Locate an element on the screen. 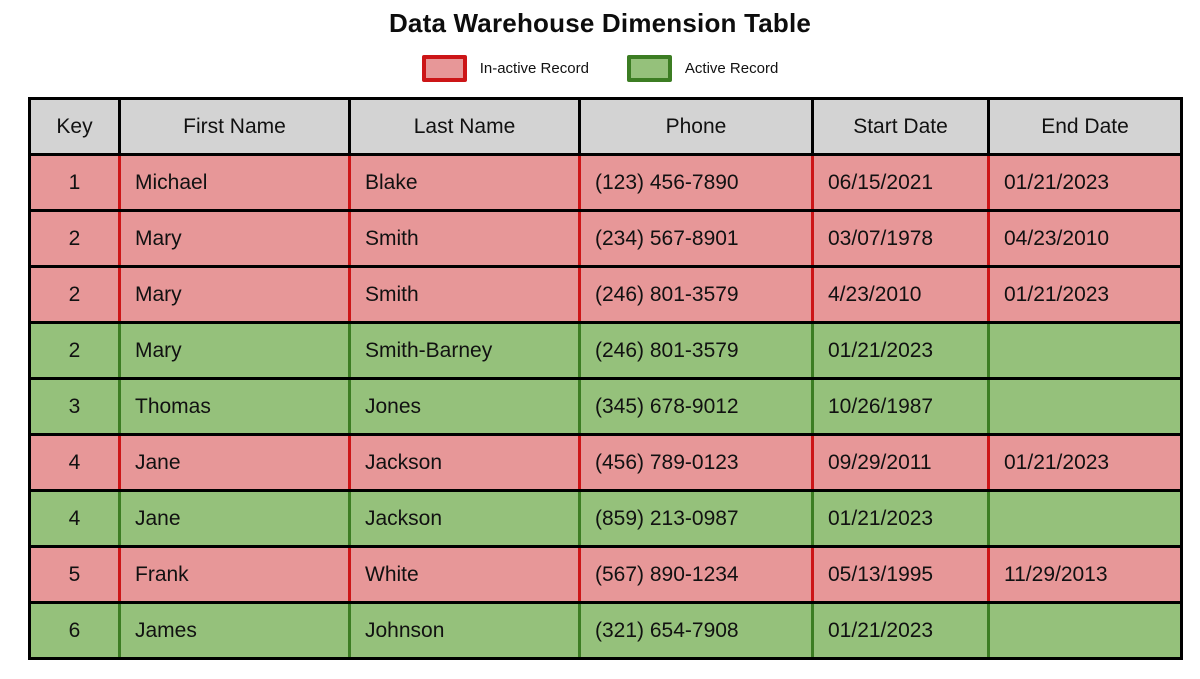 Image resolution: width=1200 pixels, height=679 pixels. legend-item-active: Active Record is located at coordinates (702, 68).